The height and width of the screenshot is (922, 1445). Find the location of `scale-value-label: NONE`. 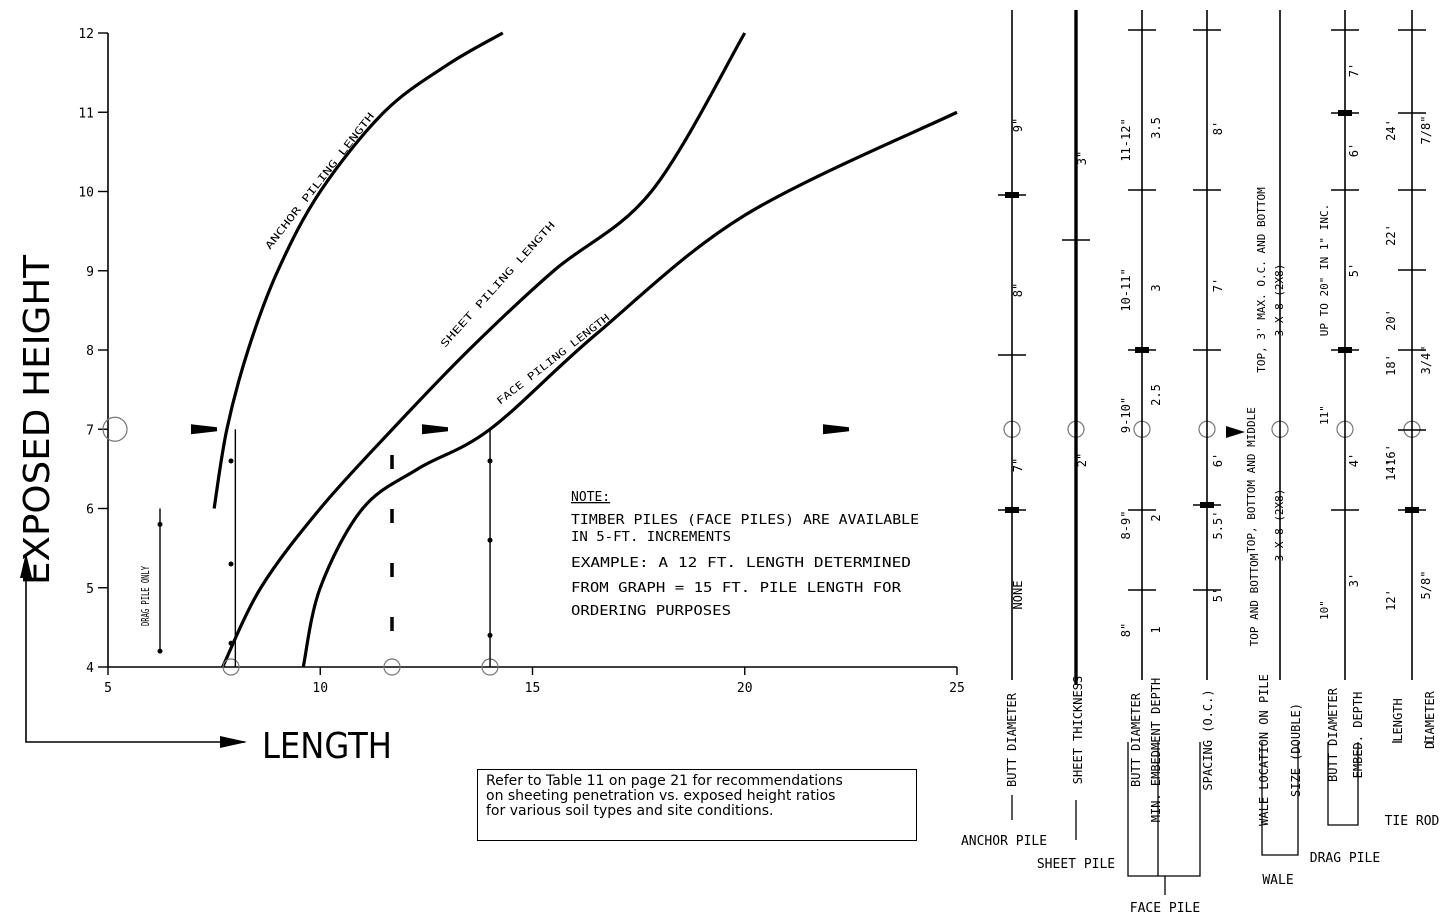

scale-value-label: NONE is located at coordinates (1018, 595).